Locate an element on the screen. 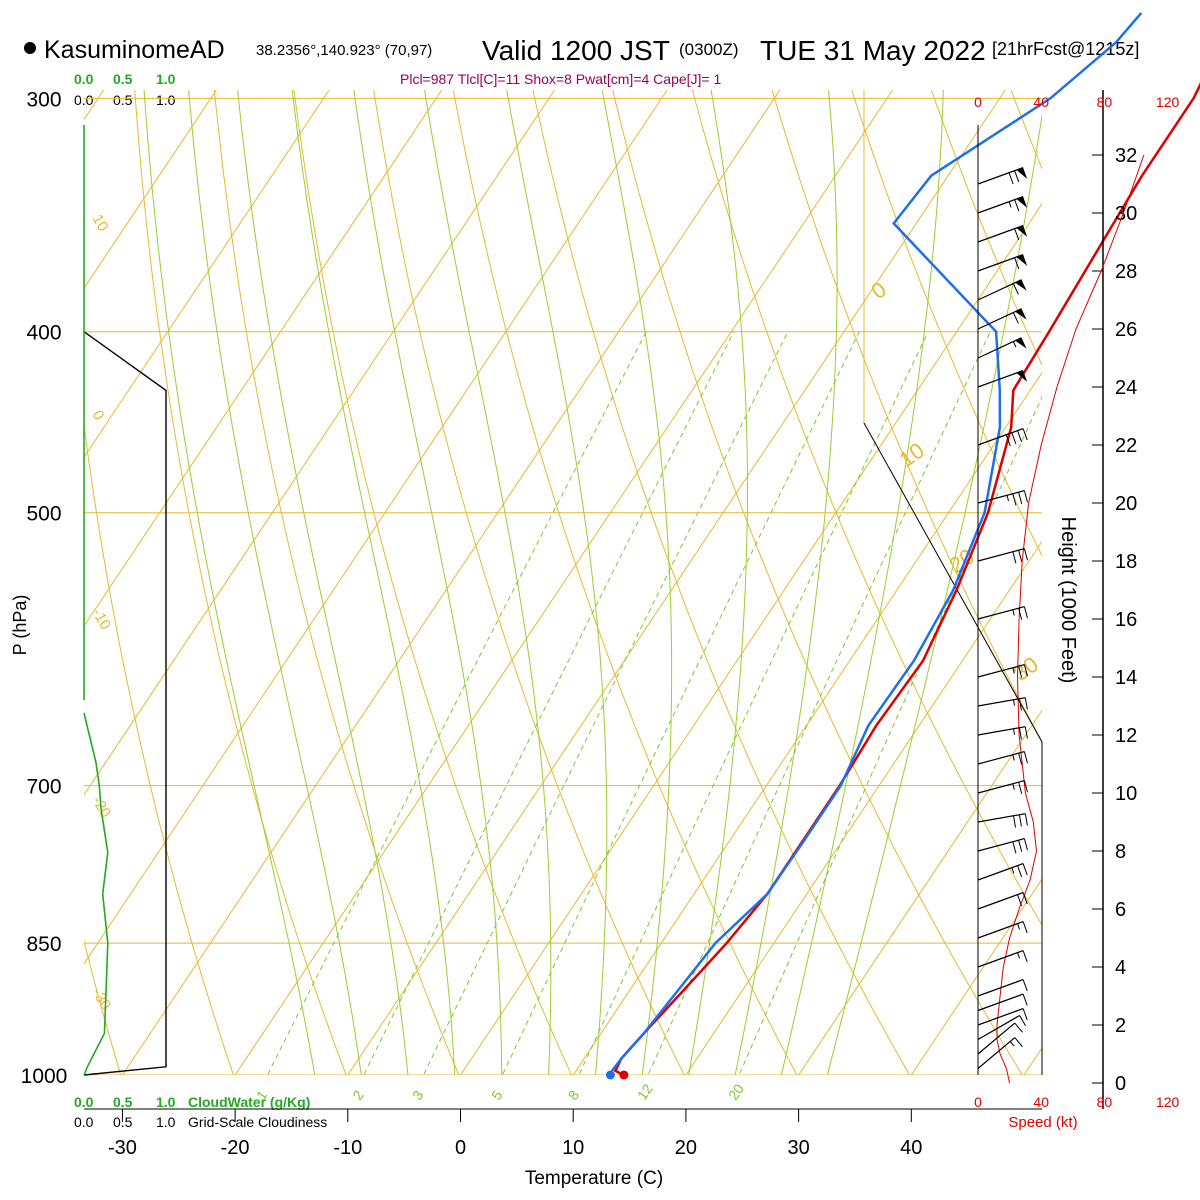 The height and width of the screenshot is (1200, 1200). cl-scale-2: 1.0 is located at coordinates (166, 100).